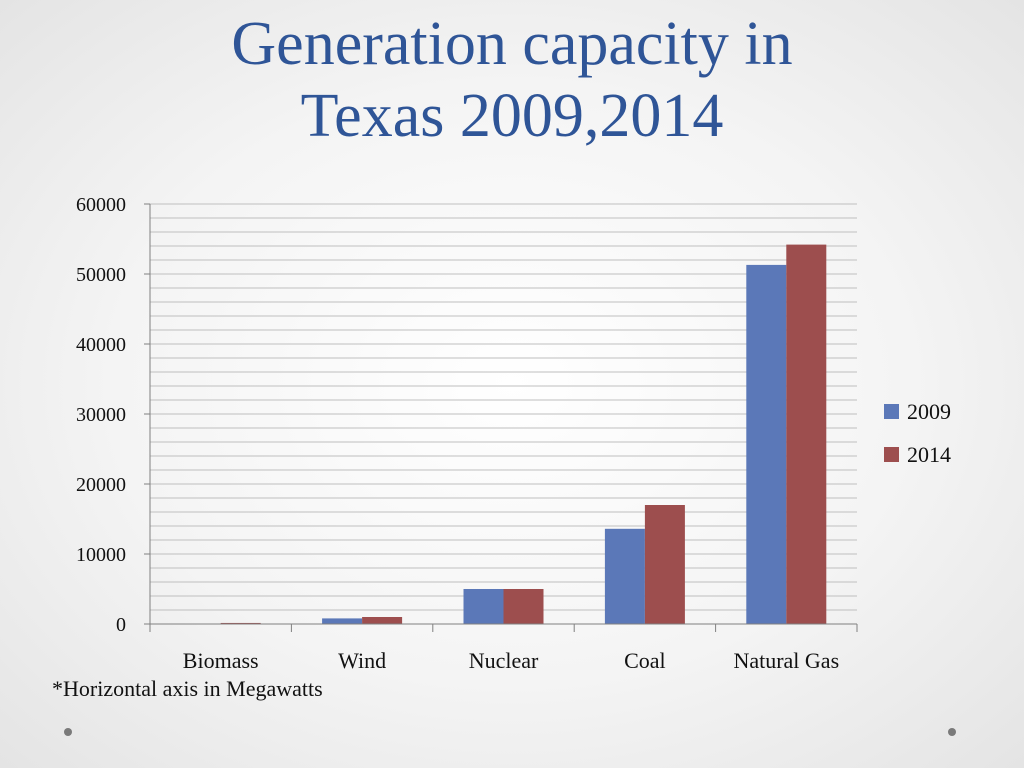 This screenshot has height=768, width=1024. I want to click on y-tick-label: 10000, so click(101, 555).